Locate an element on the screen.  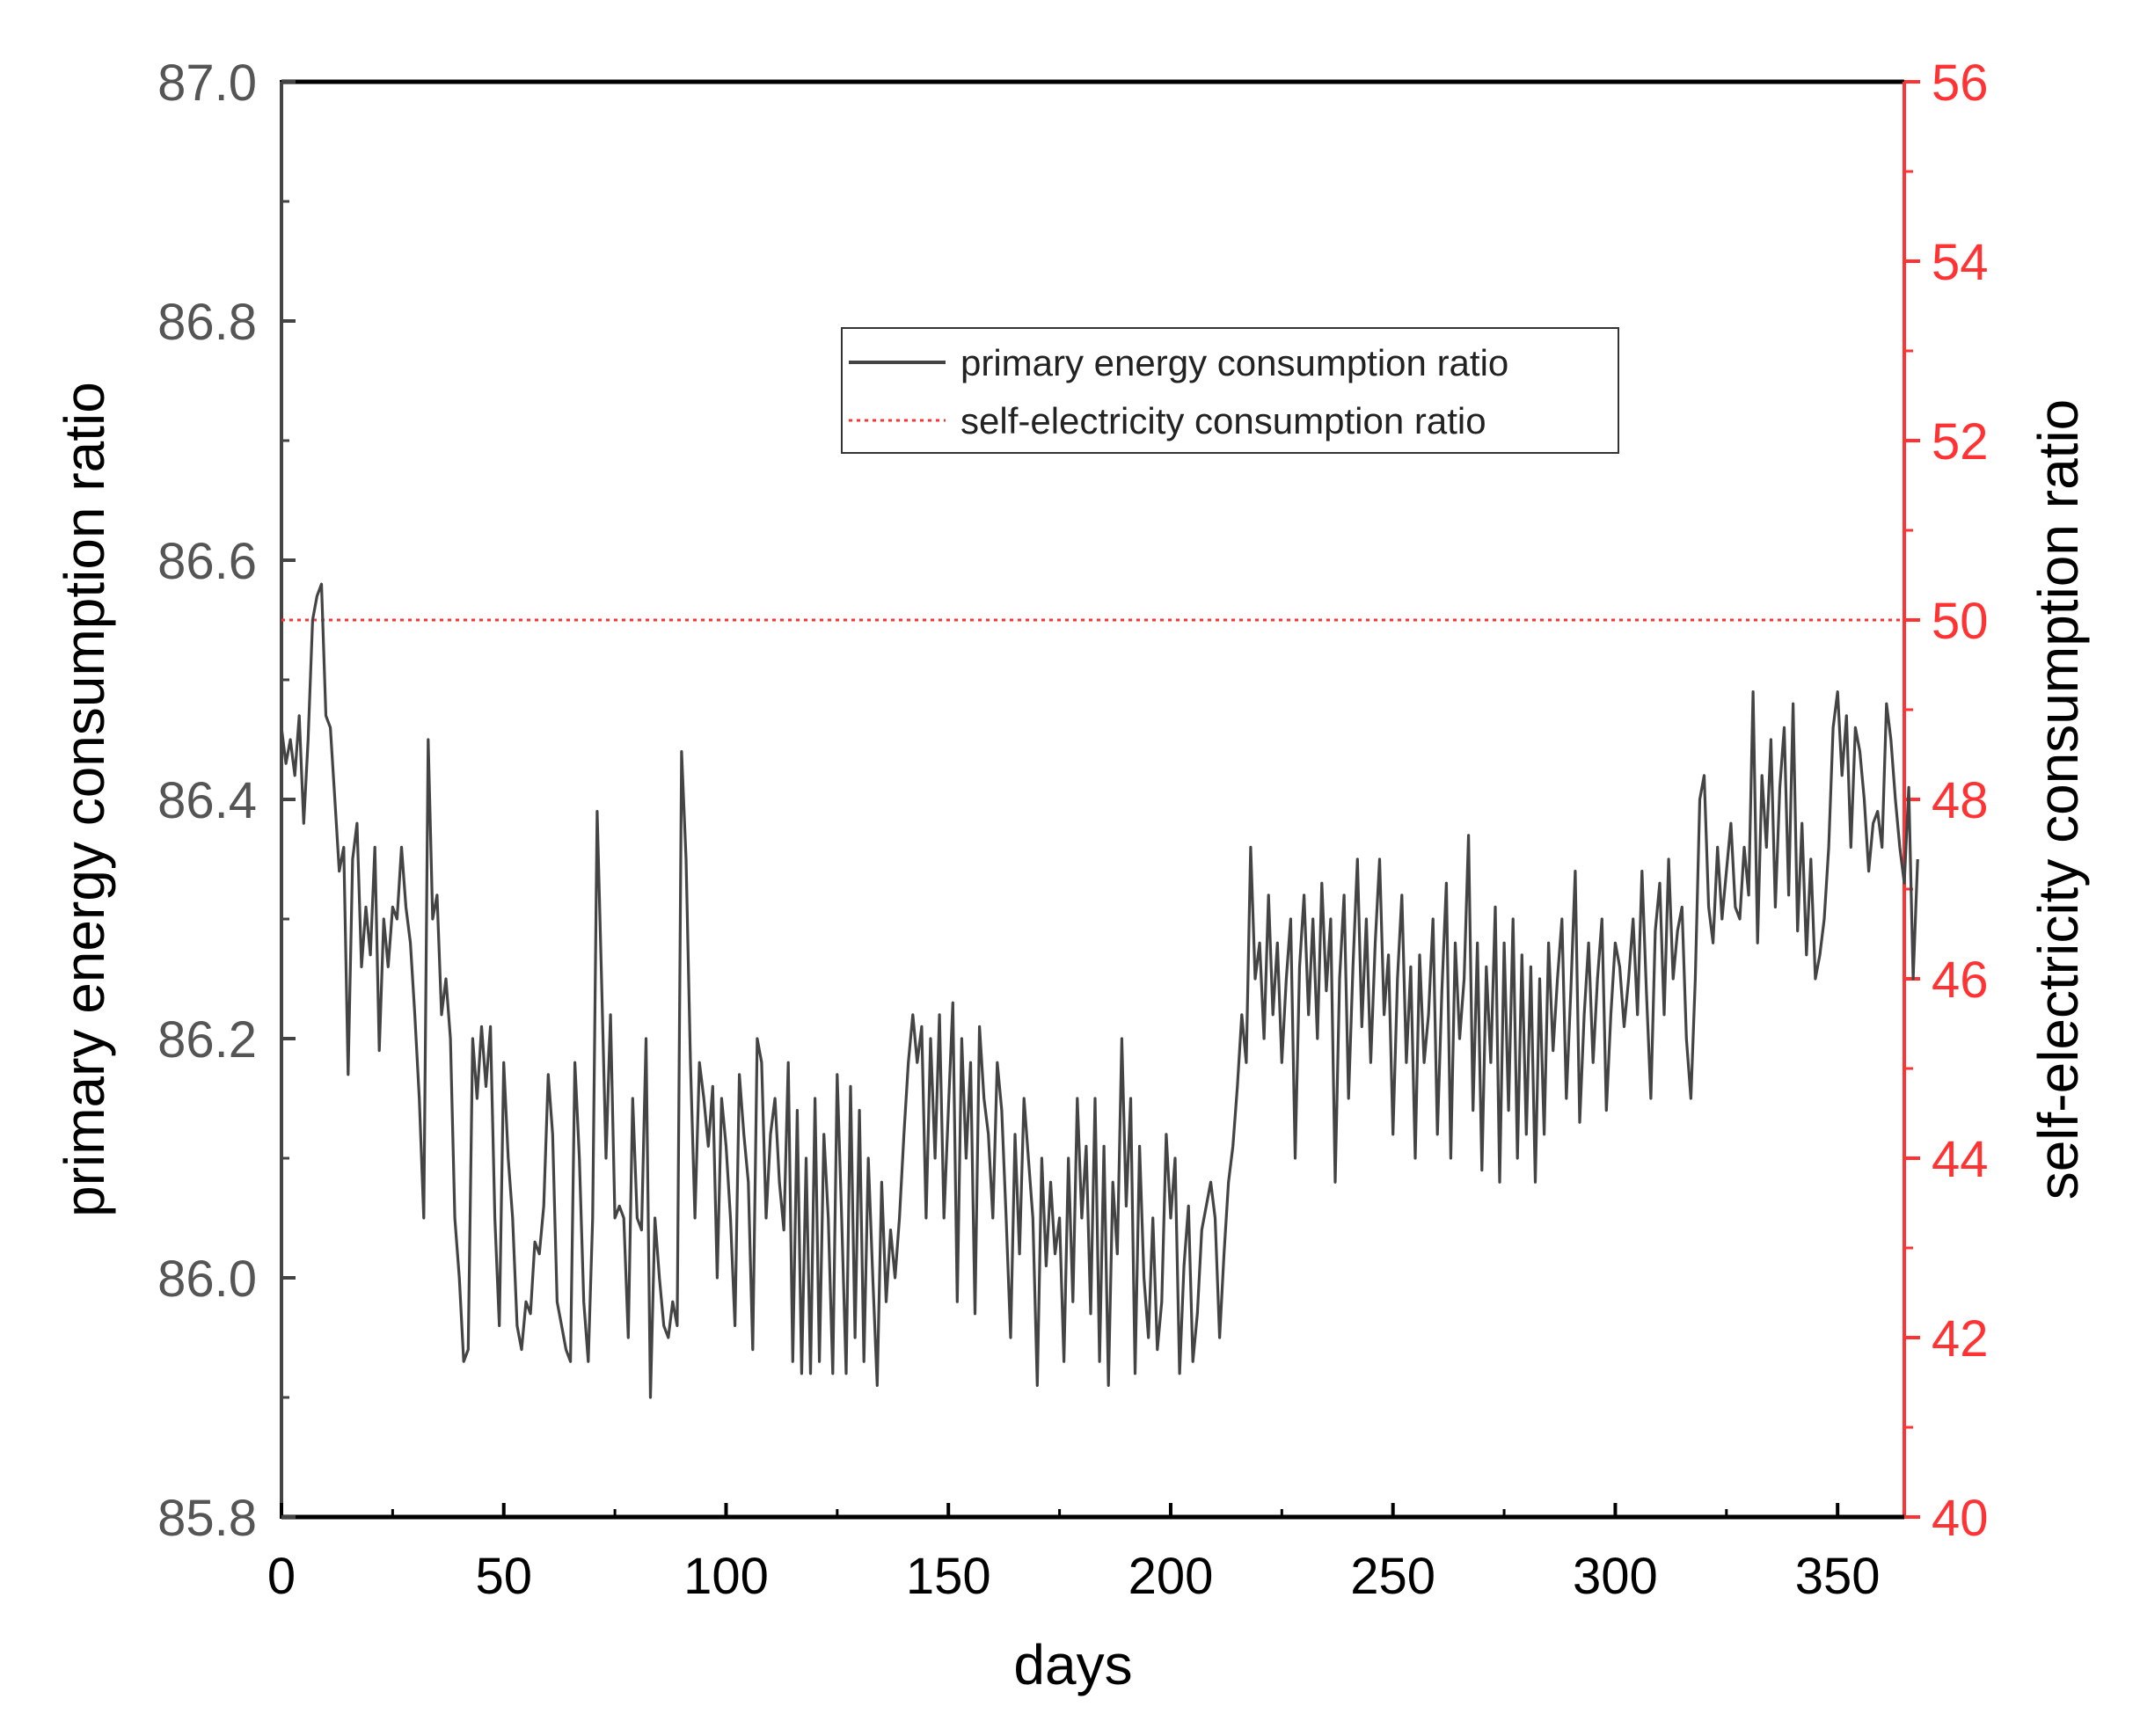
left-y-tick-label: 86.8 is located at coordinates (207, 323).